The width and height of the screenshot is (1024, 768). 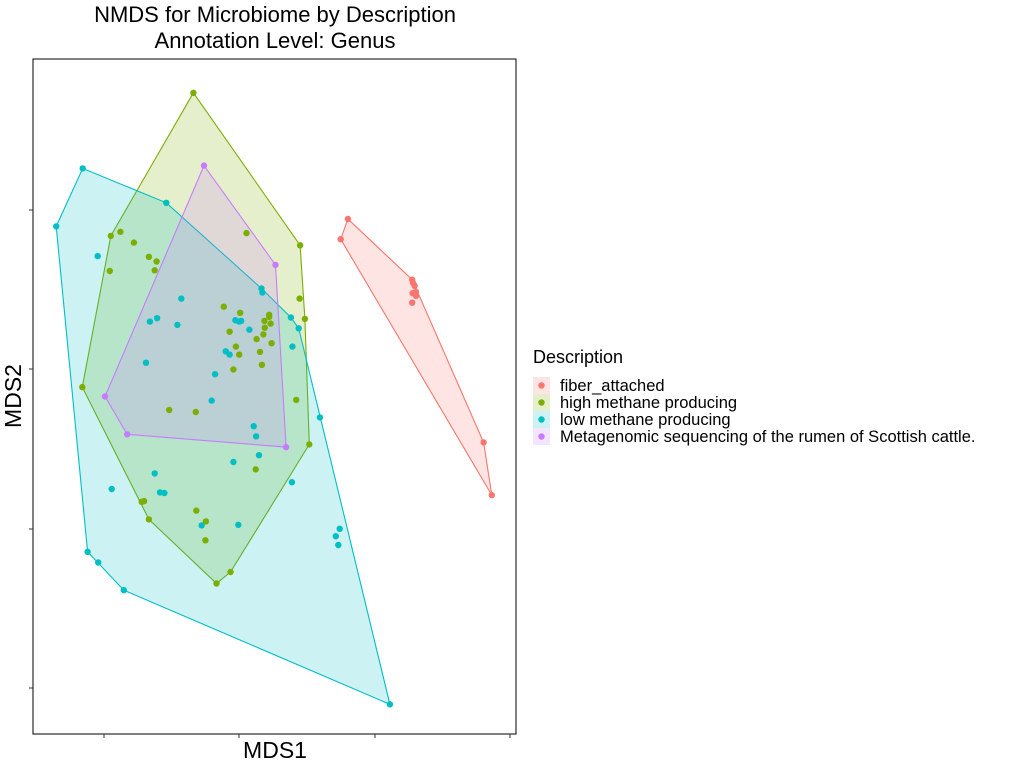 I want to click on legend-label-2: low methane producing, so click(x=645, y=420).